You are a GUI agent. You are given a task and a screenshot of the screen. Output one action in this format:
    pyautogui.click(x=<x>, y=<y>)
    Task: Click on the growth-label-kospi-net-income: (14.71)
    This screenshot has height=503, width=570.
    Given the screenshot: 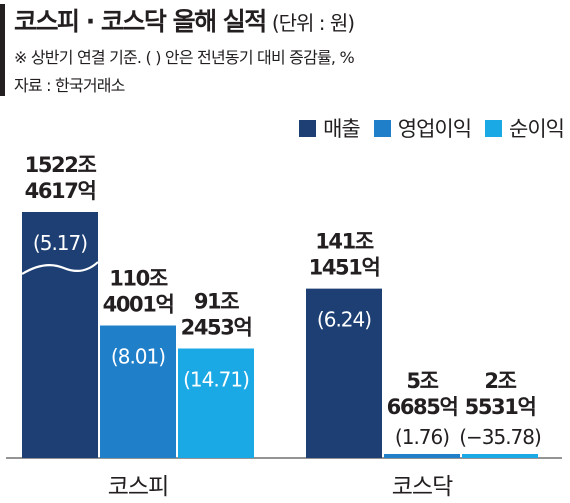 What is the action you would take?
    pyautogui.click(x=216, y=380)
    